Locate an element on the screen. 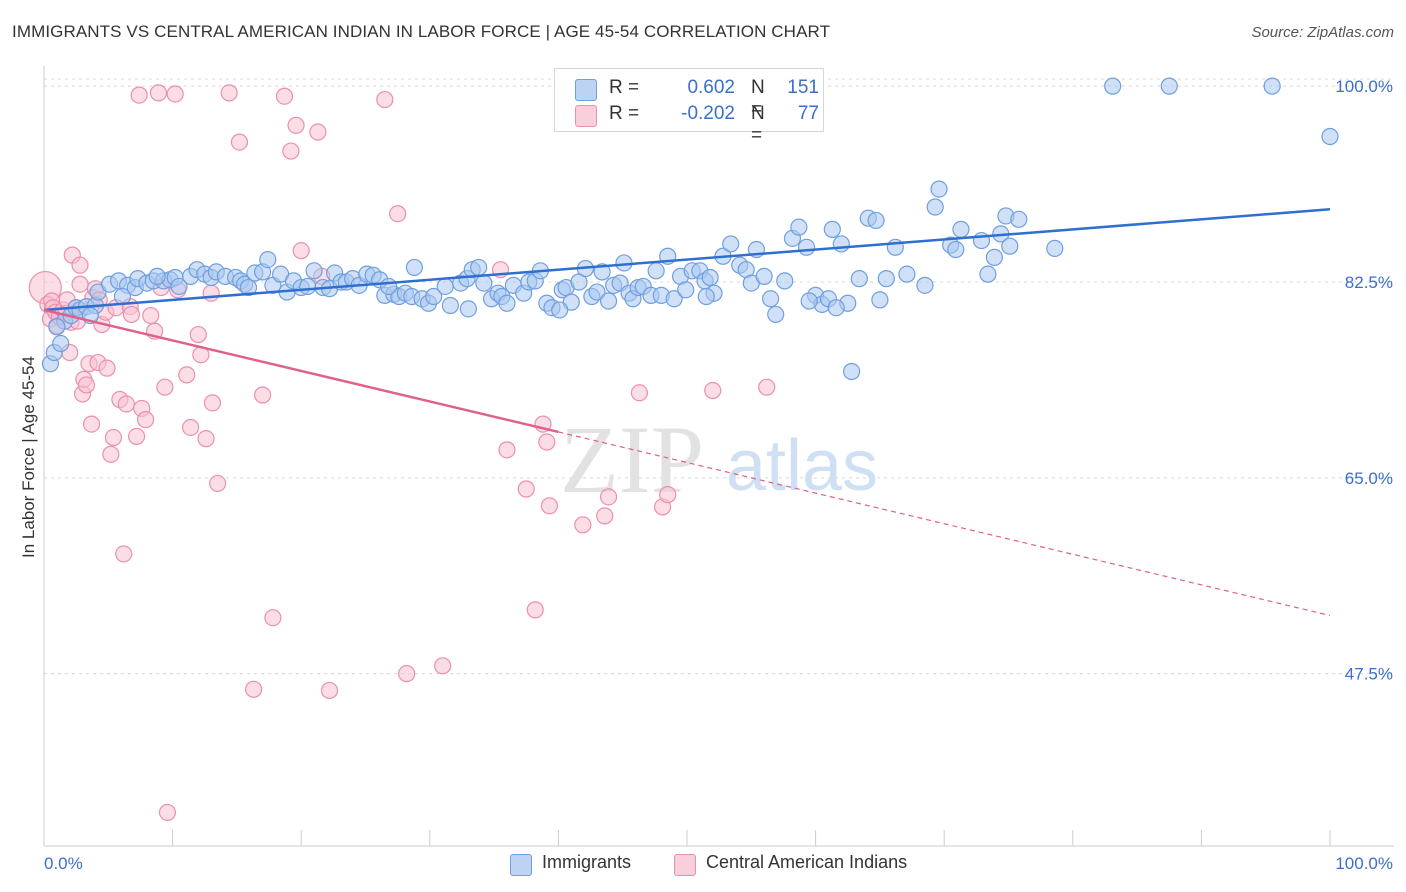  watermark-atlas: atlas is located at coordinates (802, 466).